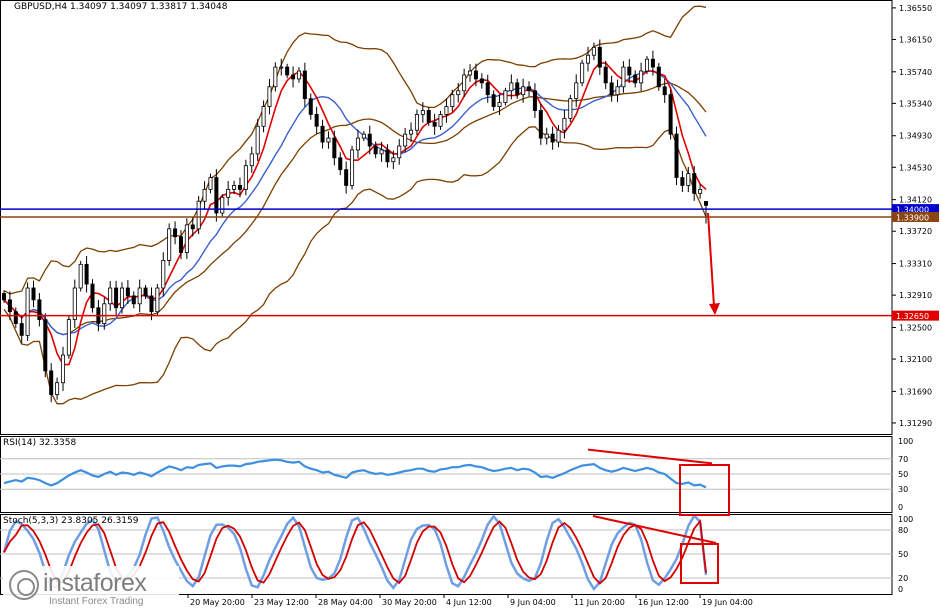 This screenshot has width=941, height=615. Describe the element at coordinates (95, 583) in the screenshot. I see `logo-name: instaforex` at that location.